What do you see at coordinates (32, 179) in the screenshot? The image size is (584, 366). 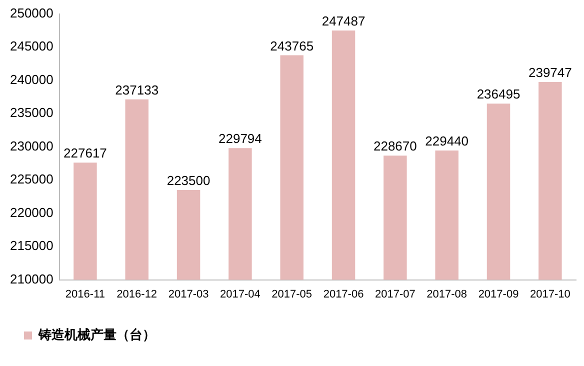 I see `y-tick-label: 225000` at bounding box center [32, 179].